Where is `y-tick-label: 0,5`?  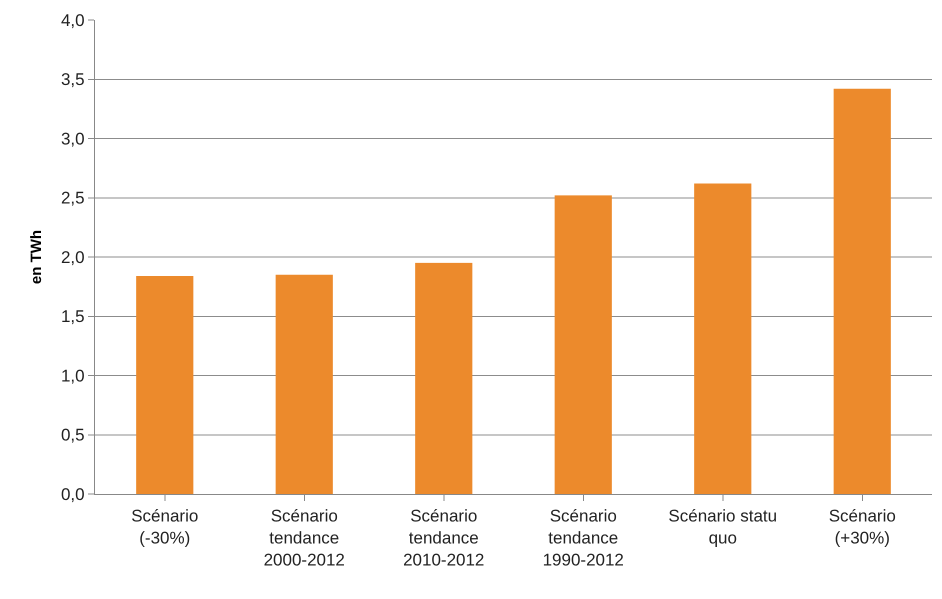
y-tick-label: 0,5 is located at coordinates (72, 435).